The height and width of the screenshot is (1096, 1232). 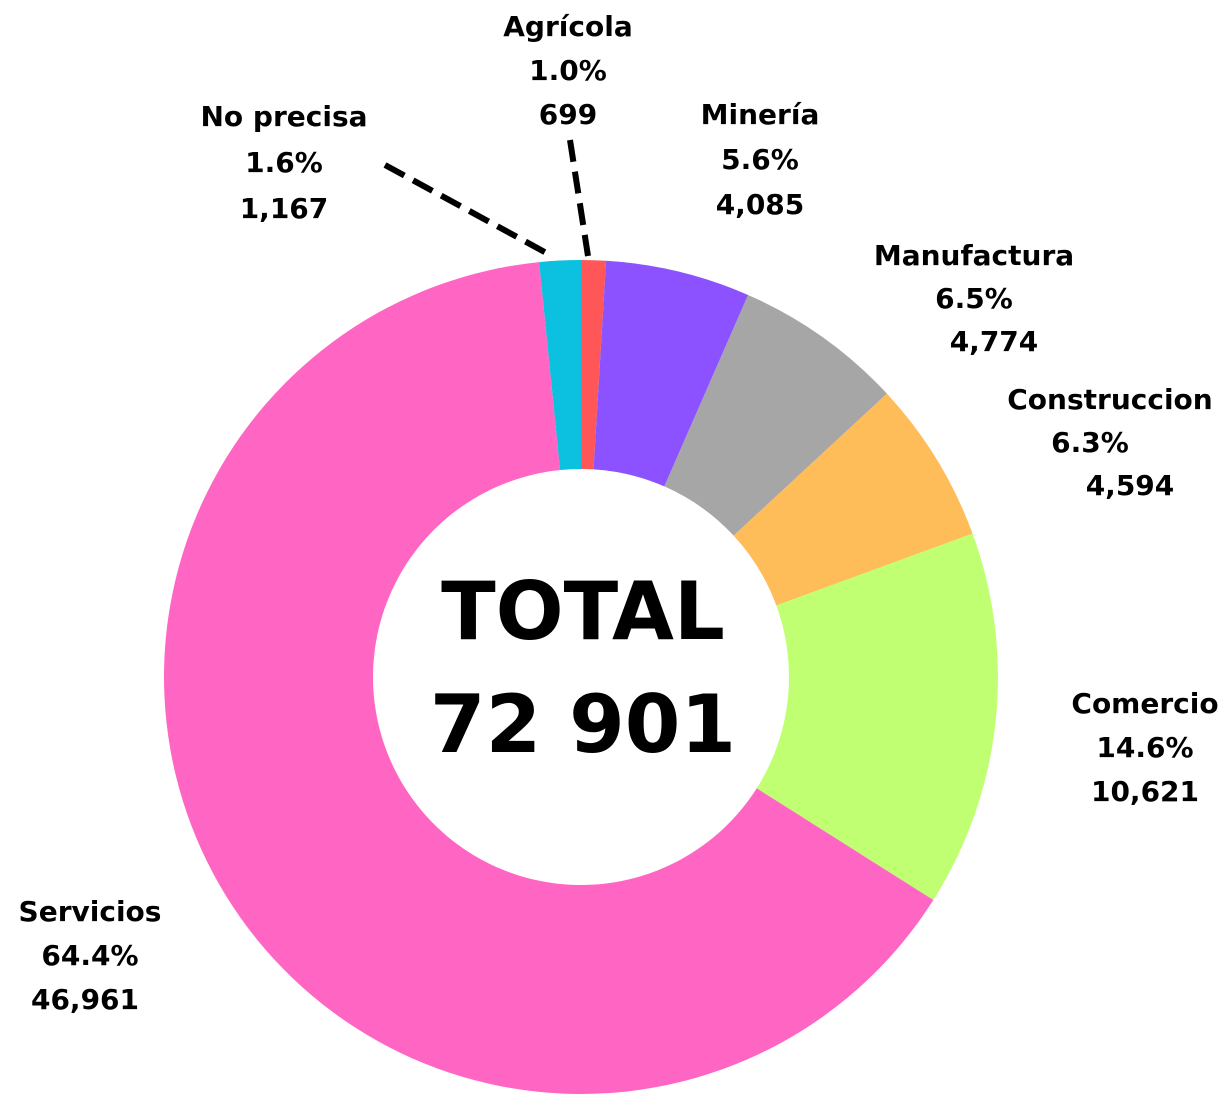 What do you see at coordinates (994, 341) in the screenshot?
I see `value-label: 4,774` at bounding box center [994, 341].